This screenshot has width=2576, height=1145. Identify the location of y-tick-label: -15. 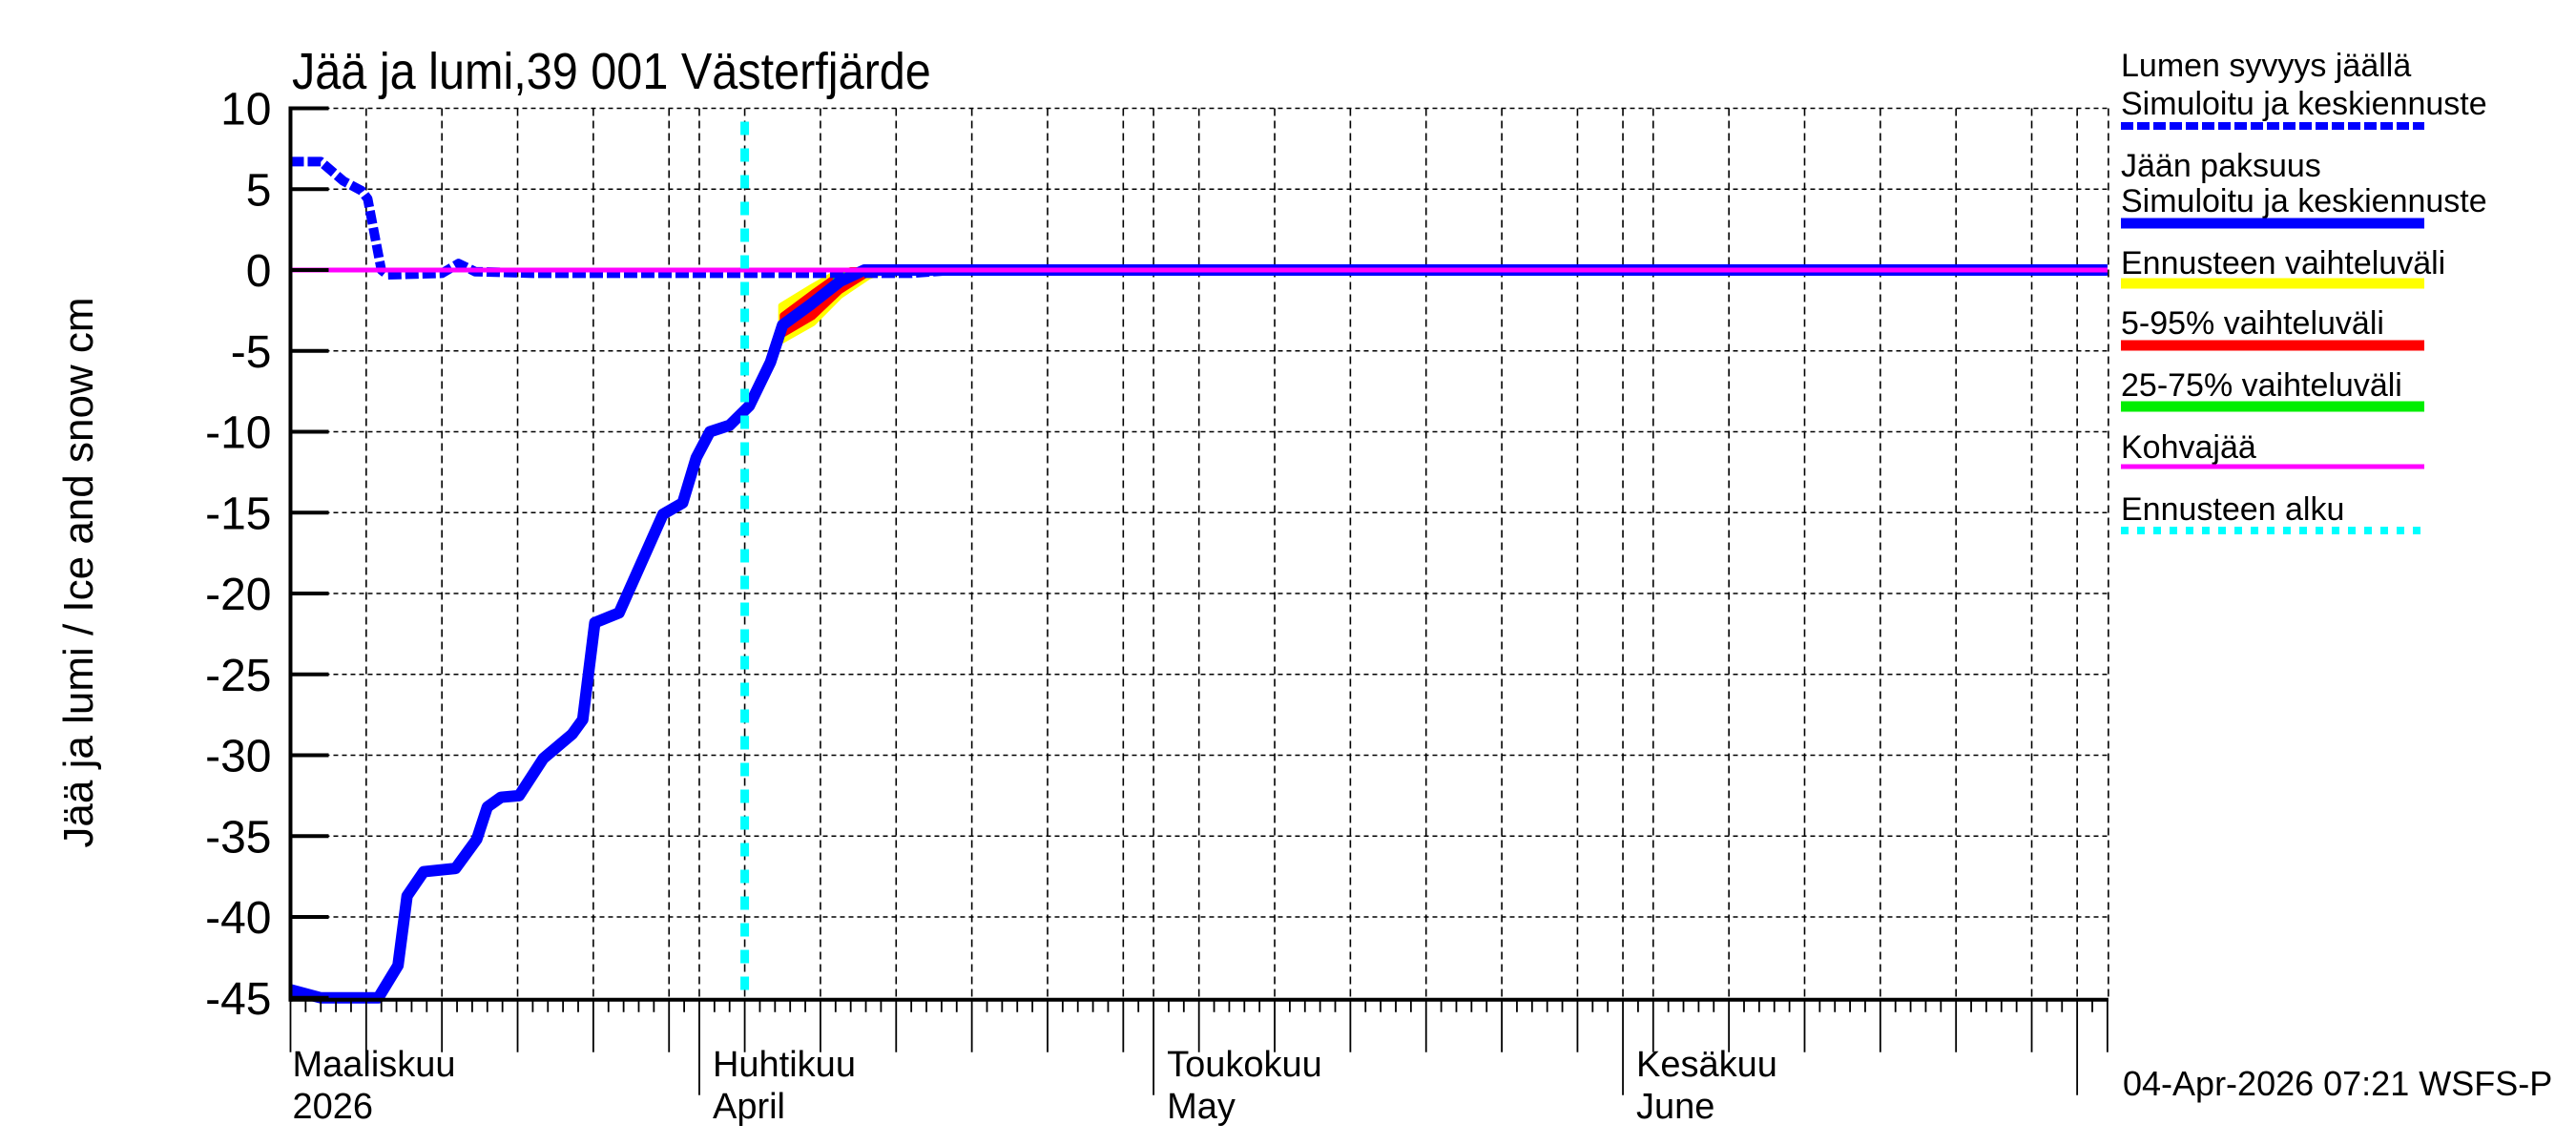
(238, 514).